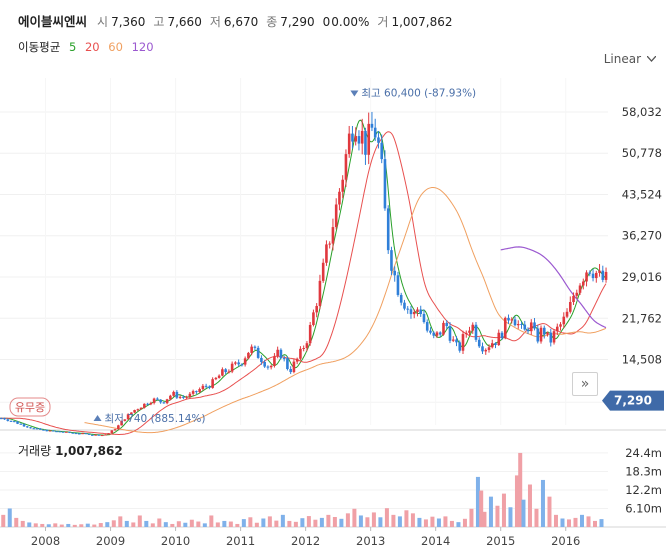  Describe the element at coordinates (45, 541) in the screenshot. I see `time-tick-label: 2008` at that location.